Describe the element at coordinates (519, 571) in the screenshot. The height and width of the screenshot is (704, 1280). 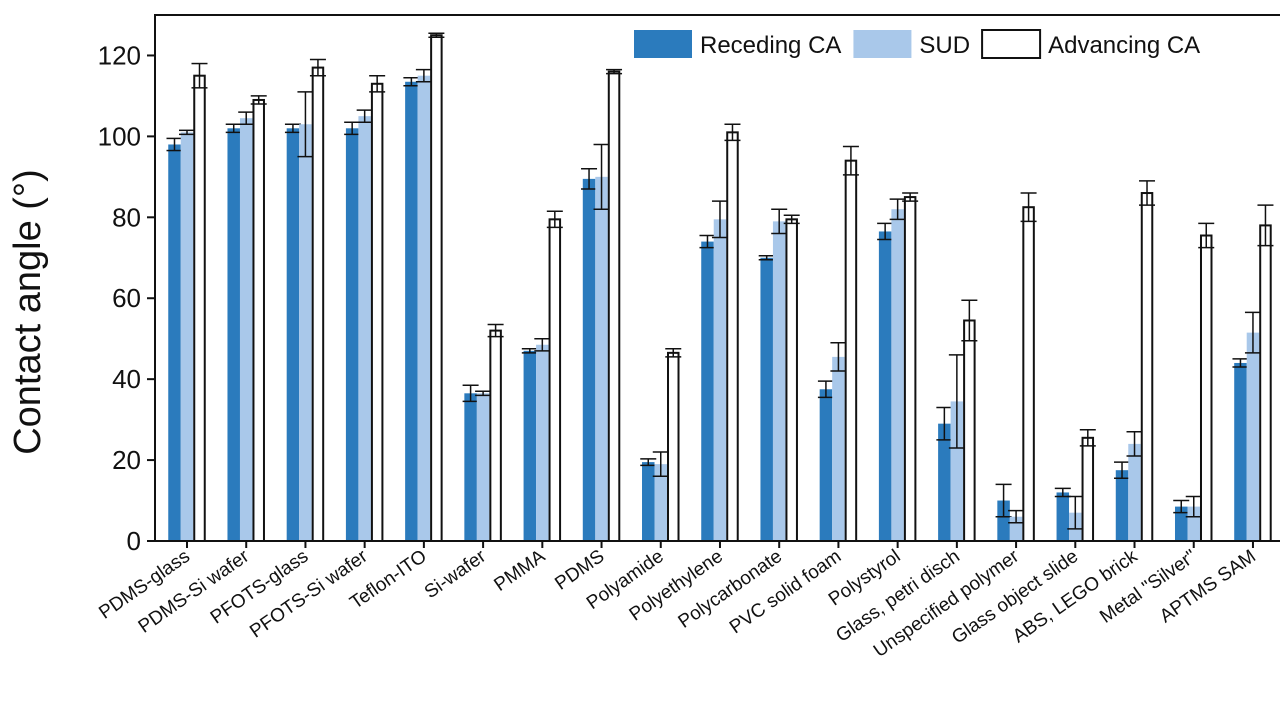
I see `x-category-label: PMMA` at that location.